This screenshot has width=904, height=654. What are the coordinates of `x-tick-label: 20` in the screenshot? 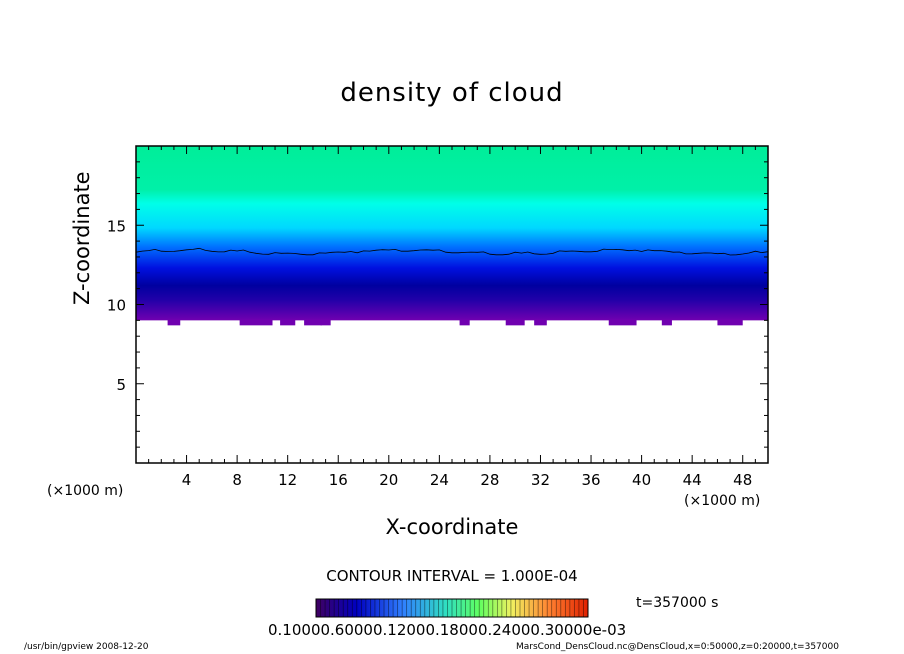 It's located at (388, 480).